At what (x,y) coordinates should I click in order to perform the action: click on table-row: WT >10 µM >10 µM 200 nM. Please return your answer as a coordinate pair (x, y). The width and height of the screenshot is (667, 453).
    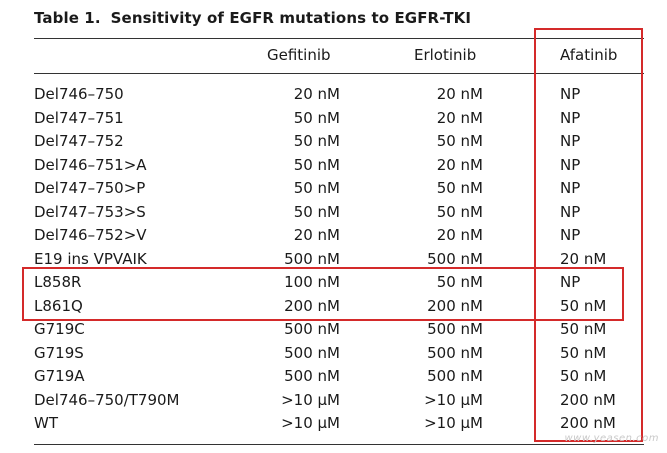
    Looking at the image, I should click on (333, 425).